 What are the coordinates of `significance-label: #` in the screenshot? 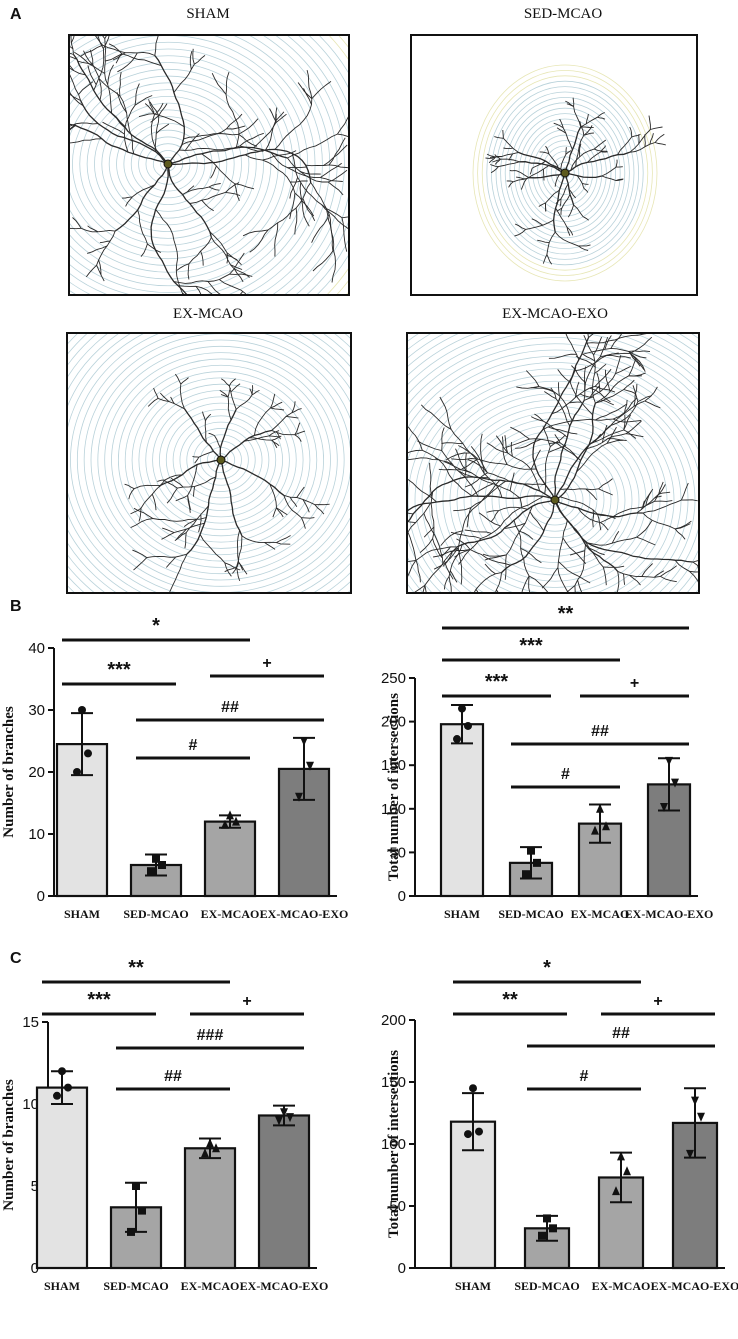 It's located at (584, 1076).